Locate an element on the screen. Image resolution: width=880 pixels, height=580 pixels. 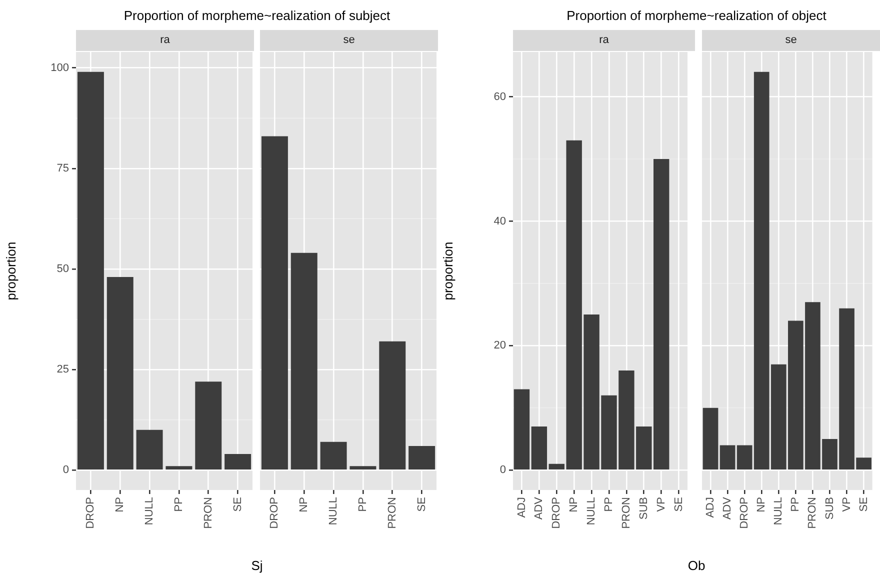
y-tick-label: 40 is located at coordinates (500, 221).